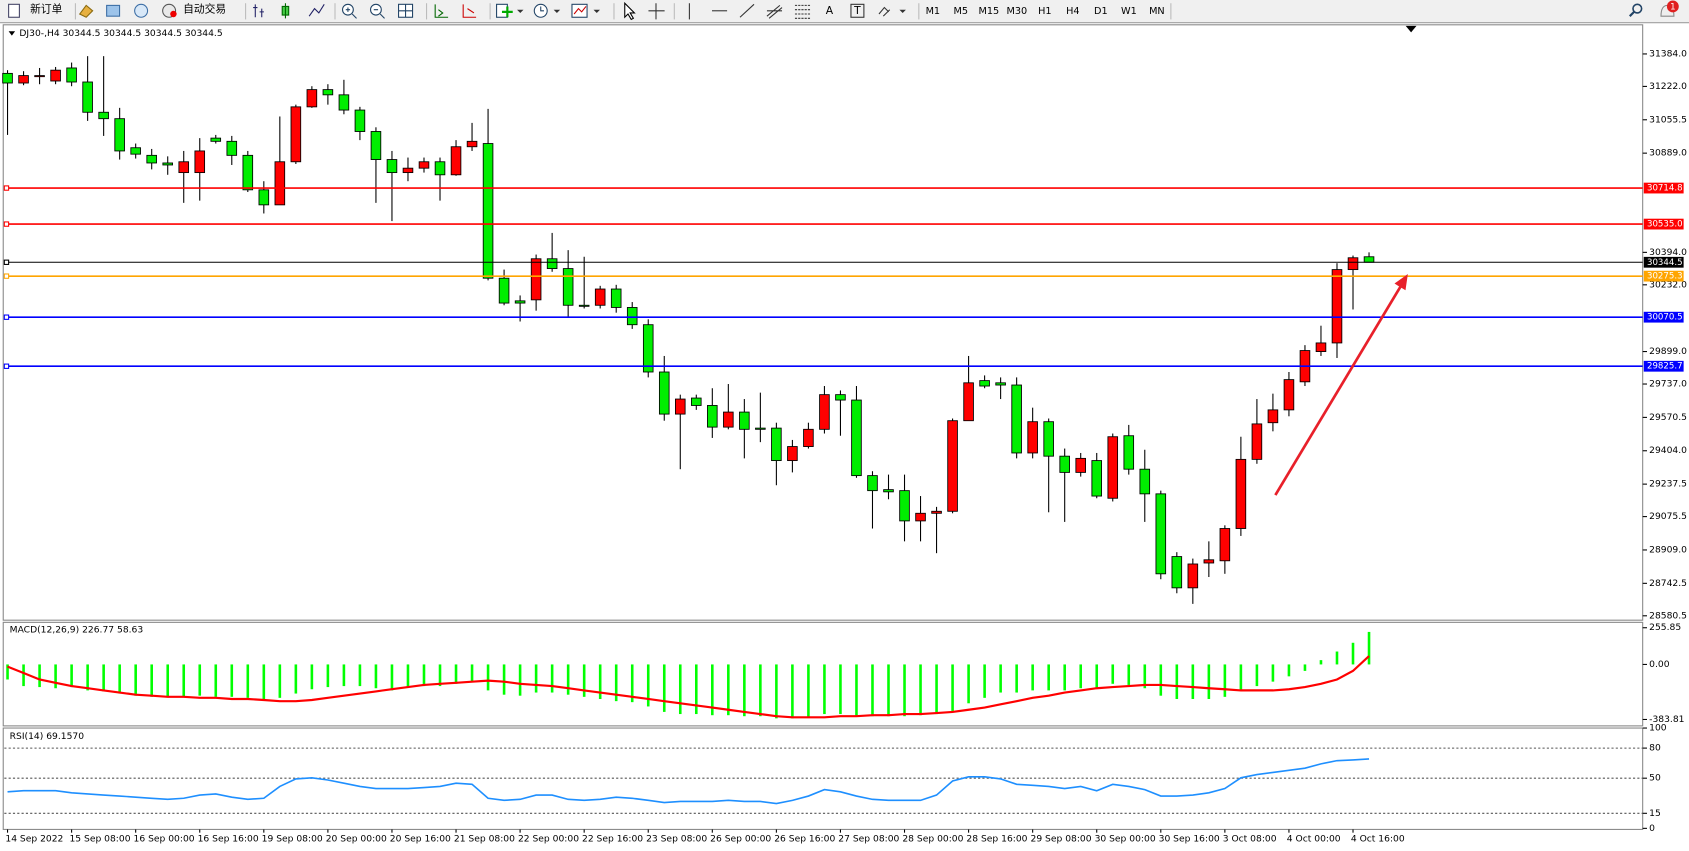  Describe the element at coordinates (469, 11) in the screenshot. I see `chart-shift-icon` at that location.